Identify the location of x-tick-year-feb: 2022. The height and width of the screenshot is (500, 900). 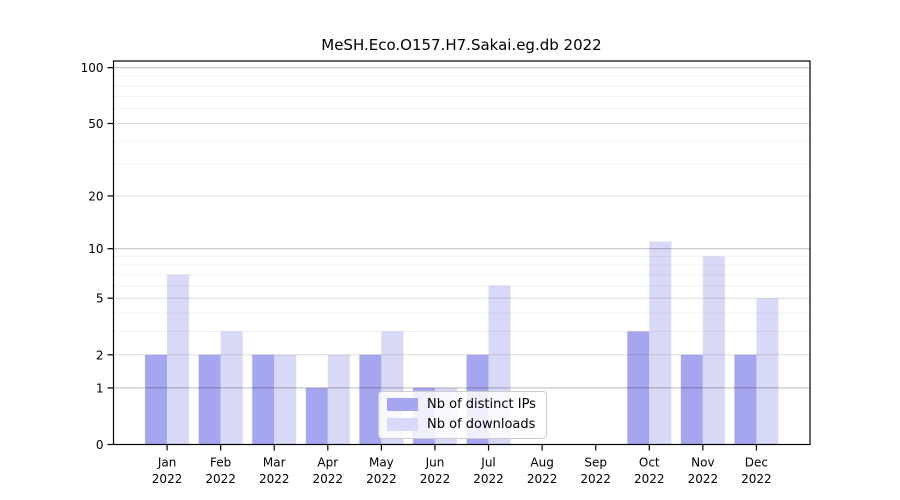
(220, 479).